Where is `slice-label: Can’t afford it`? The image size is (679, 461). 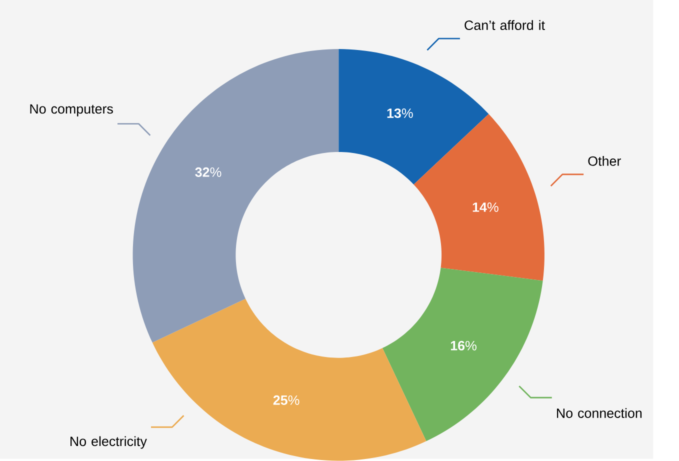 slice-label: Can’t afford it is located at coordinates (504, 25).